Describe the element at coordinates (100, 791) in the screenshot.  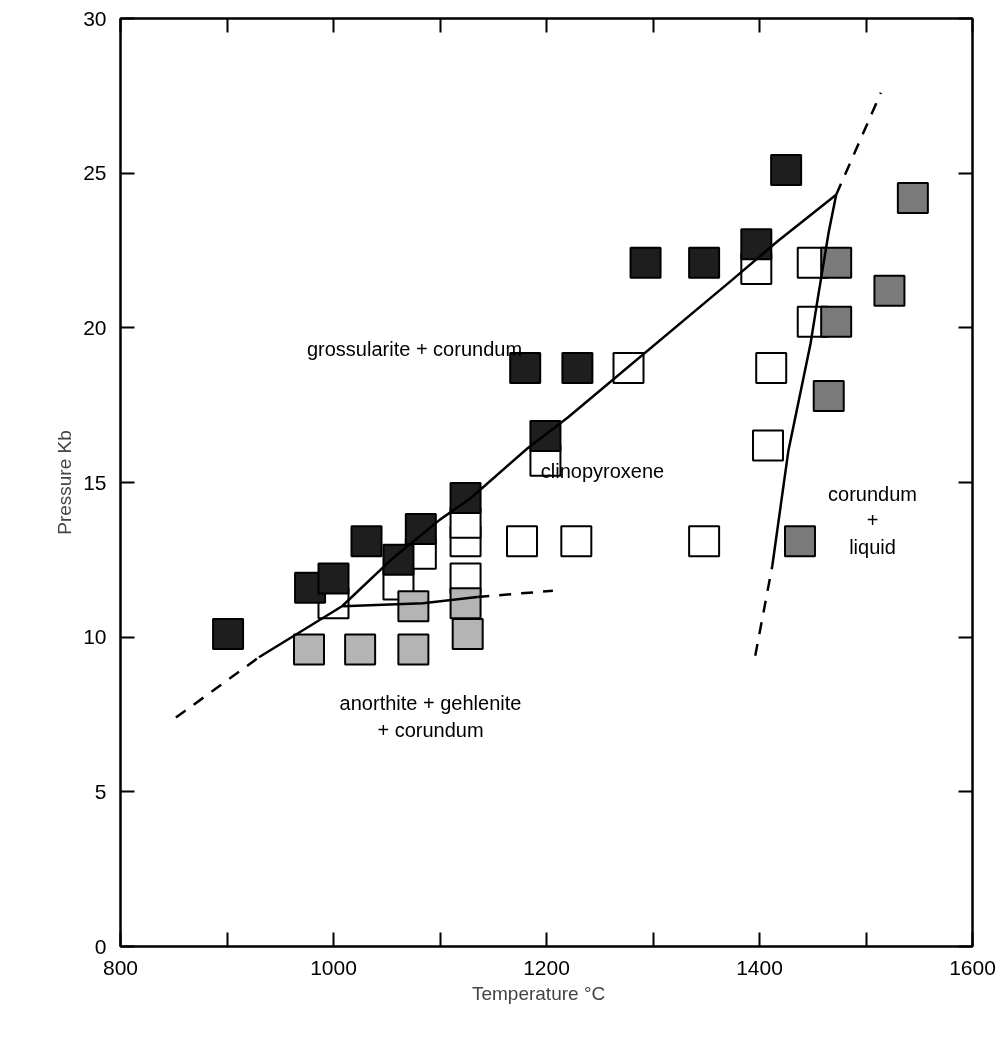
I see `y-tick-label: 5` at that location.